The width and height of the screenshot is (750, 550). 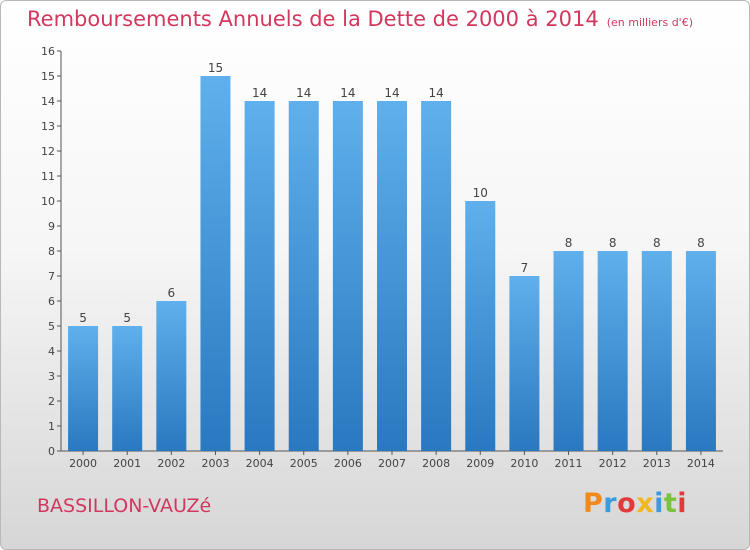 What do you see at coordinates (701, 463) in the screenshot?
I see `x-tick-label: 2014` at bounding box center [701, 463].